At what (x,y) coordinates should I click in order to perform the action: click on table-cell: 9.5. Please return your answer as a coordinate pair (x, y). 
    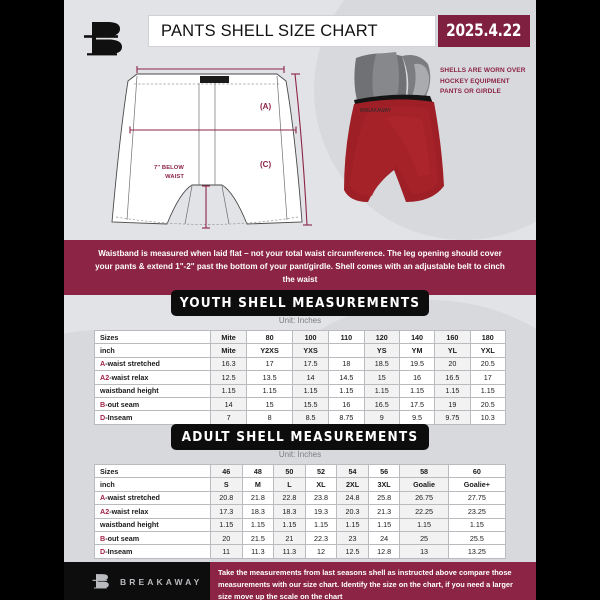
    Looking at the image, I should click on (417, 417).